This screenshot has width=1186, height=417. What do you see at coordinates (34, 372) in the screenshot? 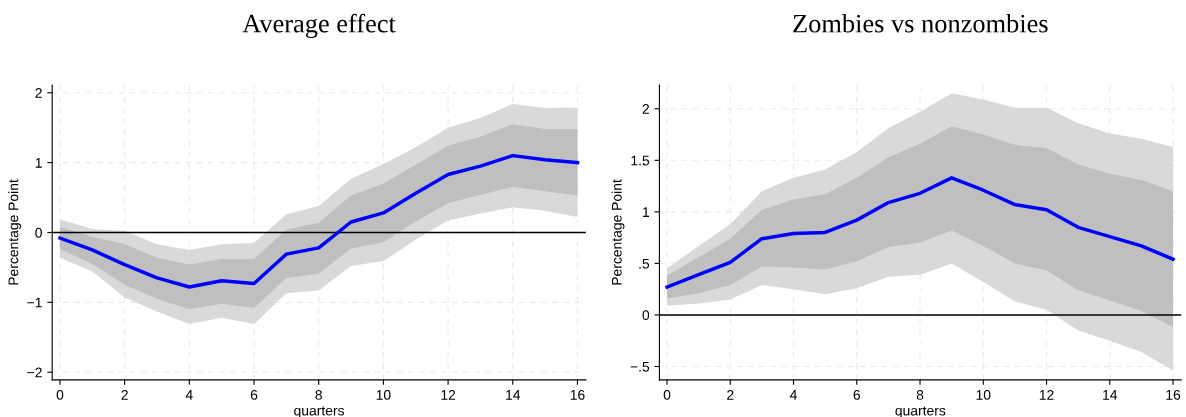
I see `y-tick-label: −2` at bounding box center [34, 372].